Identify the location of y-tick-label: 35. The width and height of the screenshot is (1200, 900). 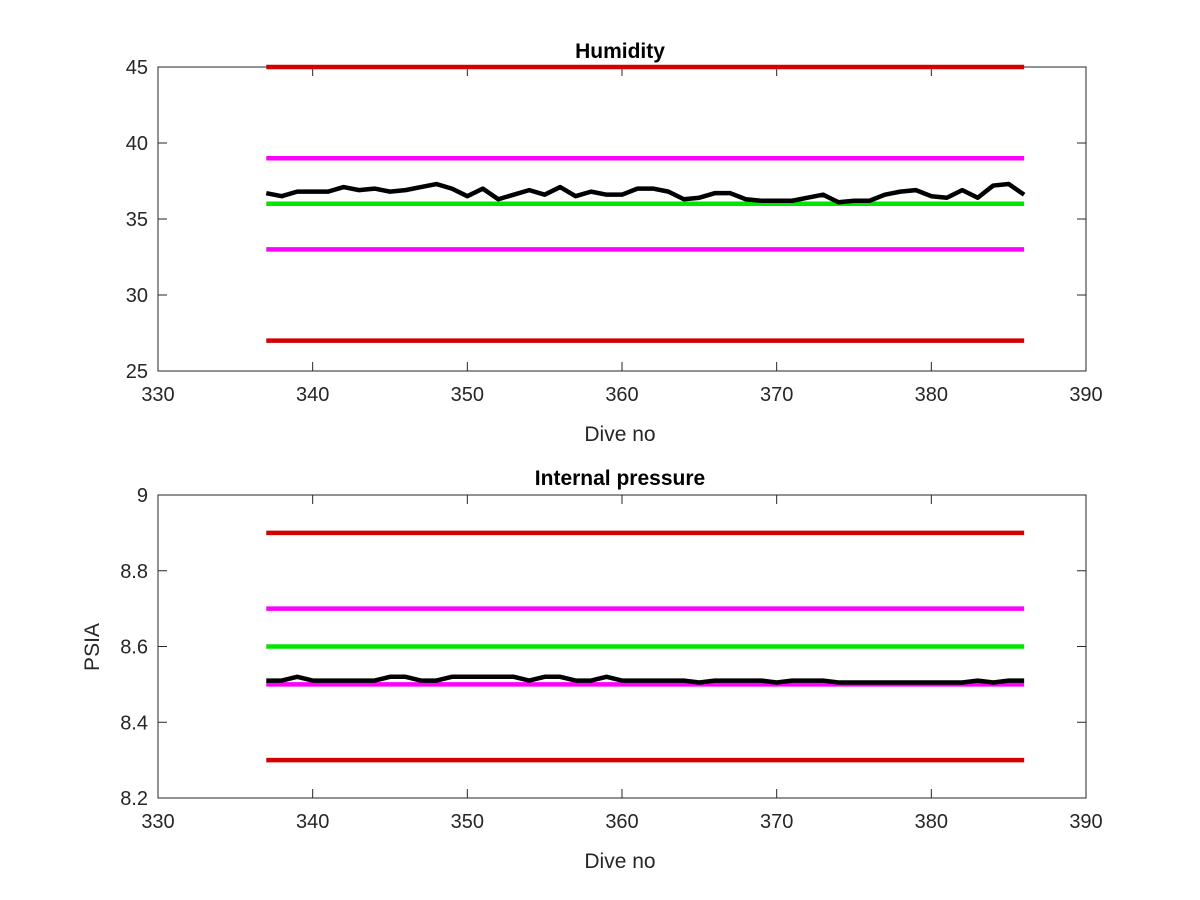
(137, 220).